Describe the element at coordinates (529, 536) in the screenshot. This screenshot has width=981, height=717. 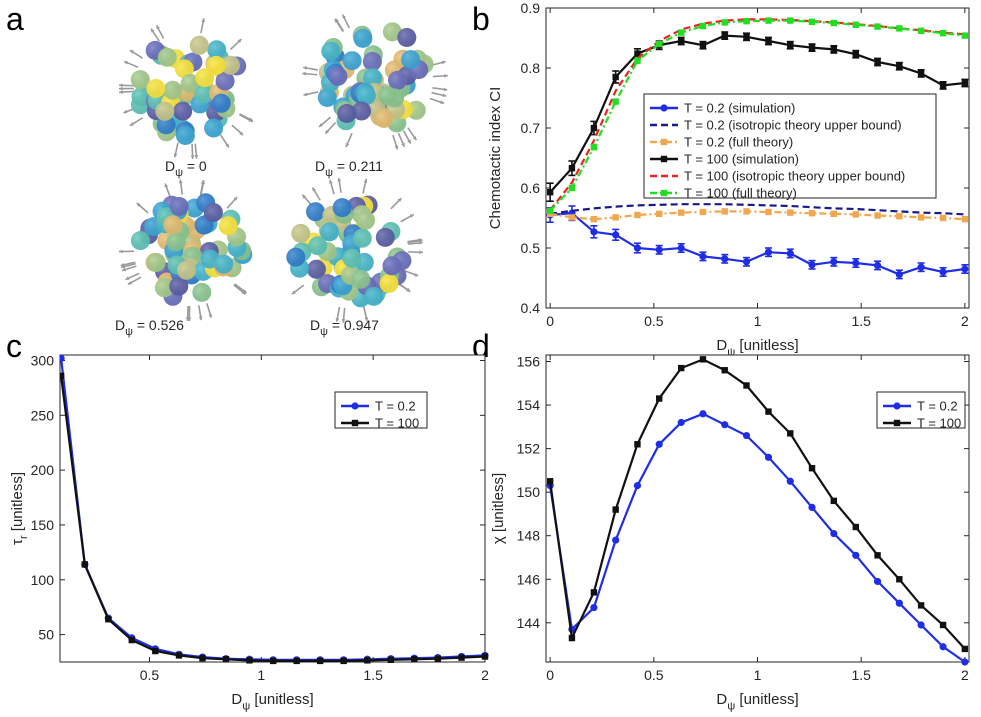
I see `y-tick-label: 148` at that location.